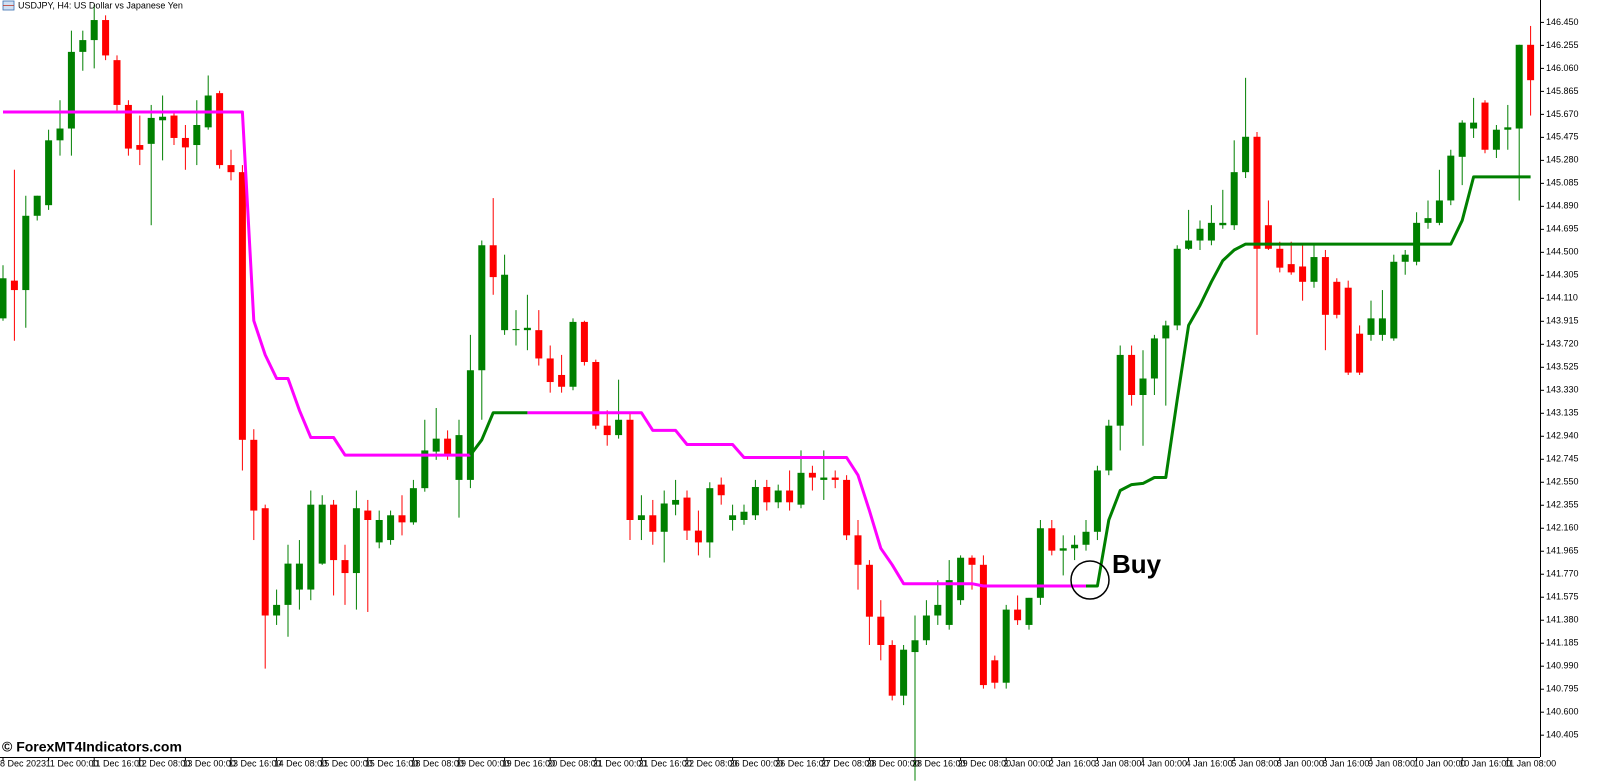  Describe the element at coordinates (1137, 564) in the screenshot. I see `signal-label: Buy` at that location.